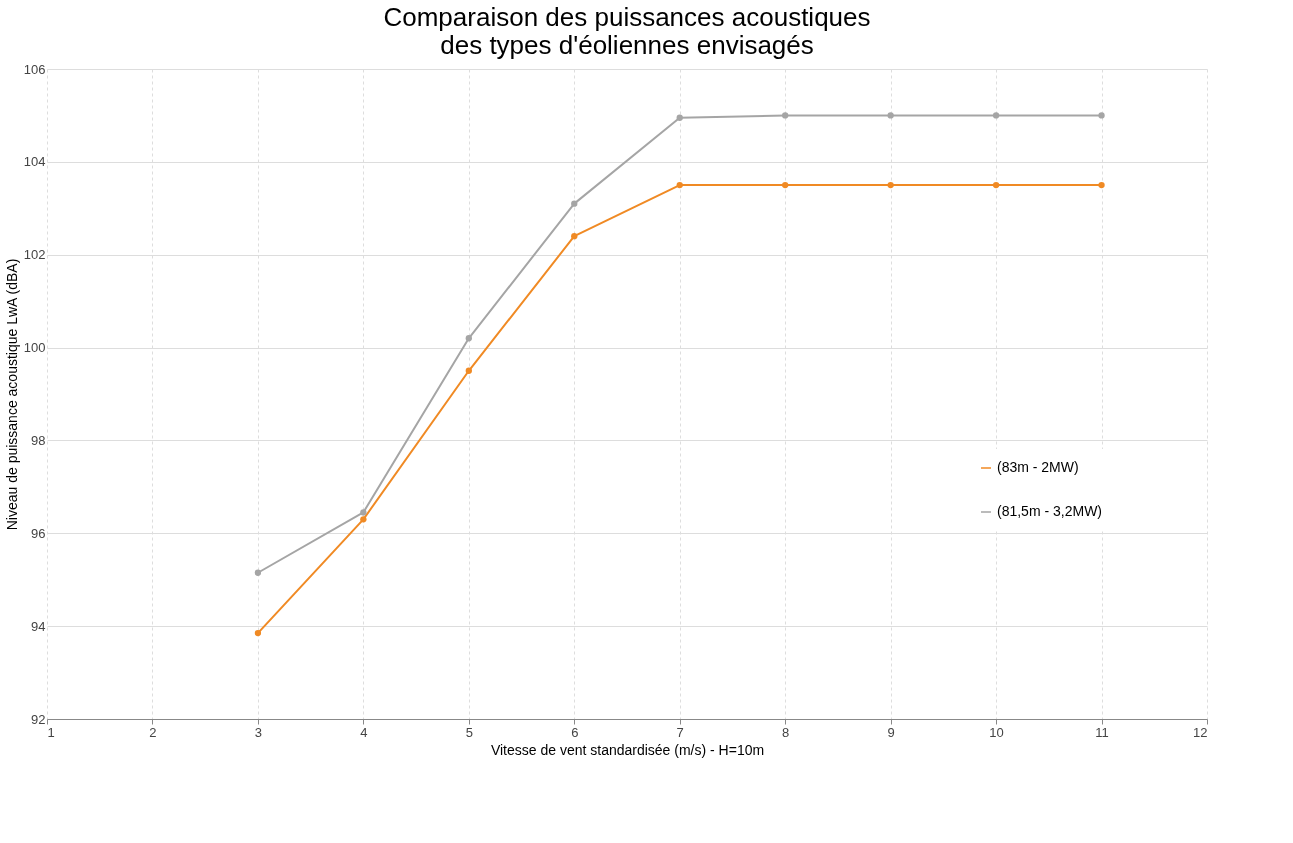  I want to click on x-tick-label: 7, so click(680, 732).